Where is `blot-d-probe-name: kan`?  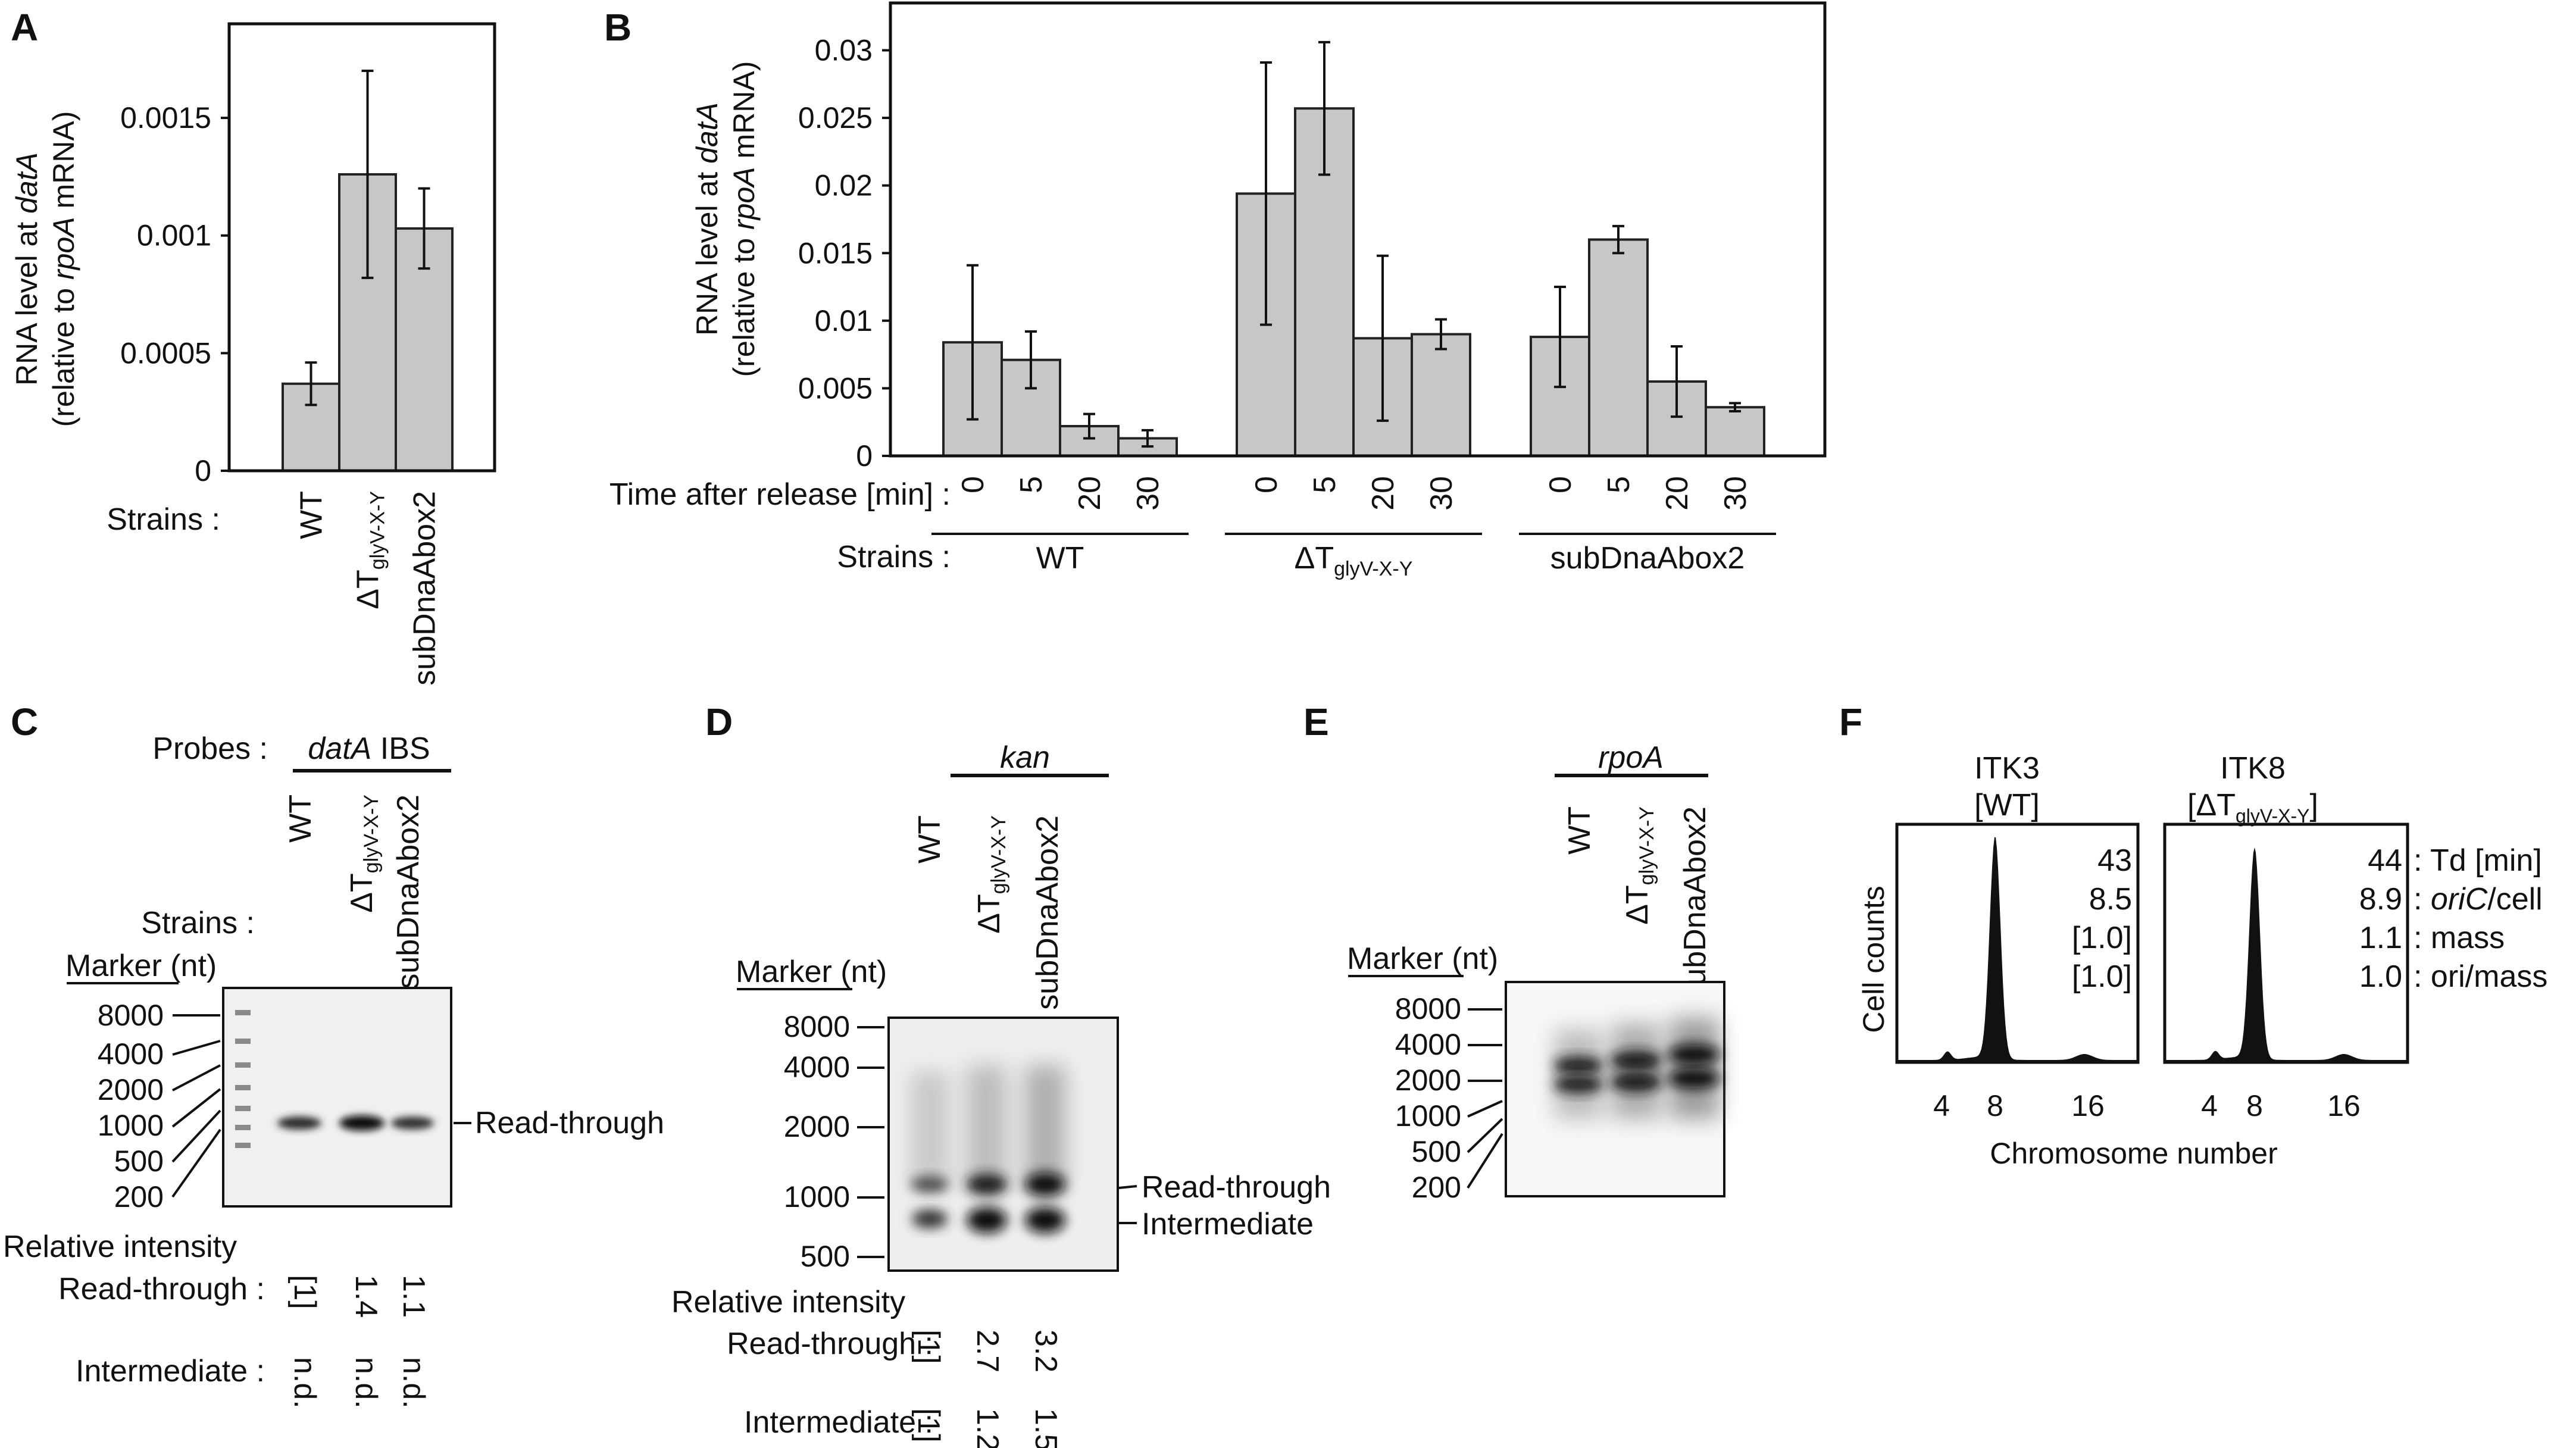 blot-d-probe-name: kan is located at coordinates (1025, 757).